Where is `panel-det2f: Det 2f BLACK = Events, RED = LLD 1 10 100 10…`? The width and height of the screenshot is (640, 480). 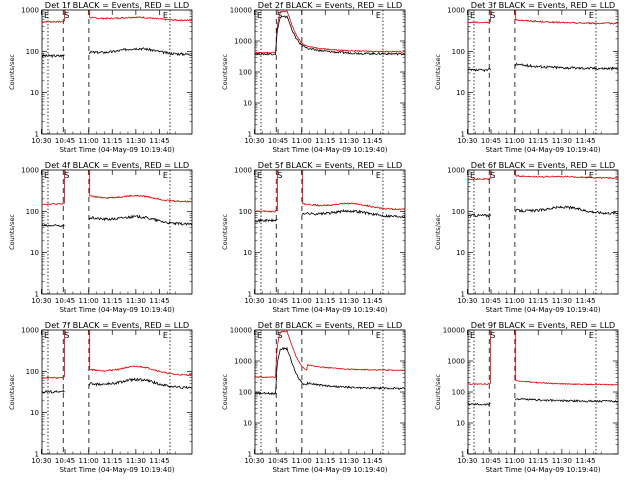 panel-det2f: Det 2f BLACK = Events, RED = LLD 1 10 100 10… is located at coordinates (319, 80).